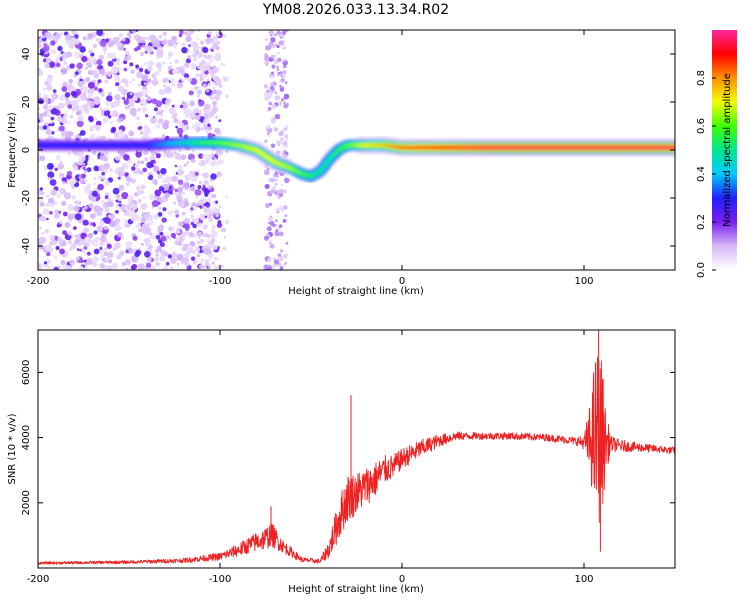 This screenshot has height=600, width=750. Describe the element at coordinates (355, 10) in the screenshot. I see `chart-title: YM08.2026.033.13.34.R02` at that location.